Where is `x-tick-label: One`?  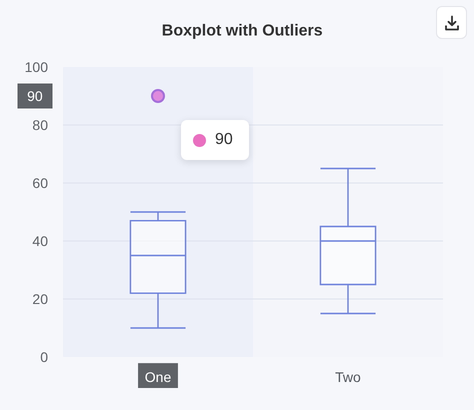 x-tick-label: One is located at coordinates (158, 377).